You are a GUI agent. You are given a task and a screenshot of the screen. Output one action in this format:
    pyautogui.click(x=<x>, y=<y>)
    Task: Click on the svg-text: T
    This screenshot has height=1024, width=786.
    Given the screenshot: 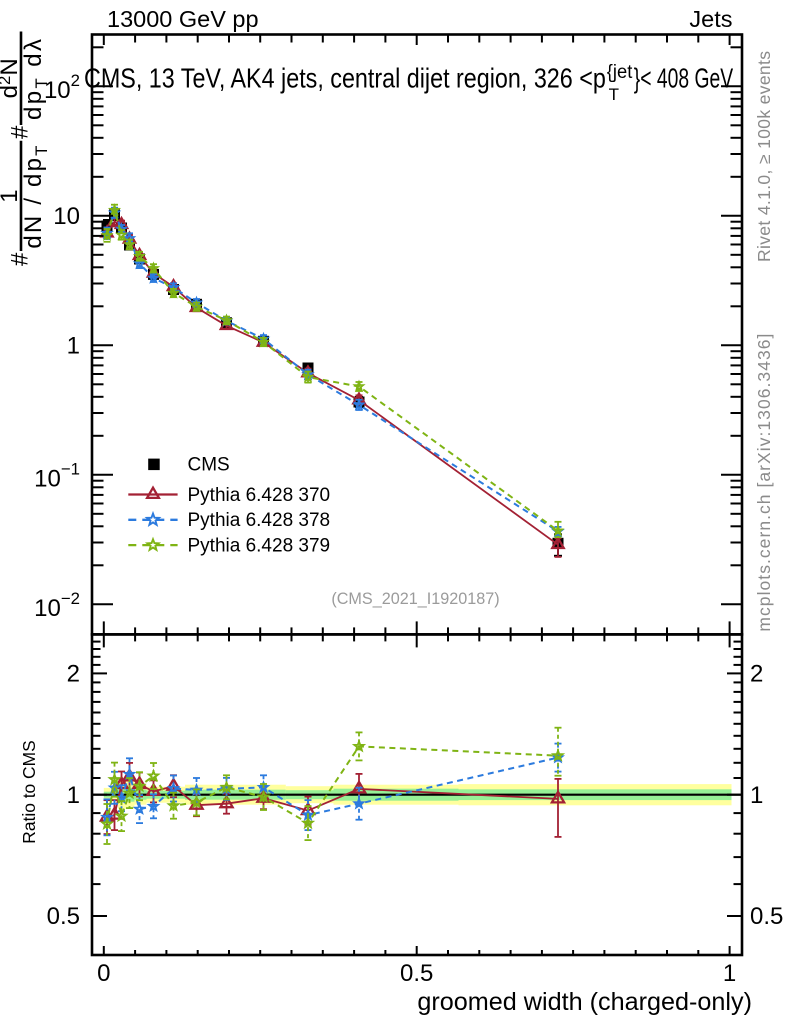 What is the action you would take?
    pyautogui.click(x=614, y=94)
    